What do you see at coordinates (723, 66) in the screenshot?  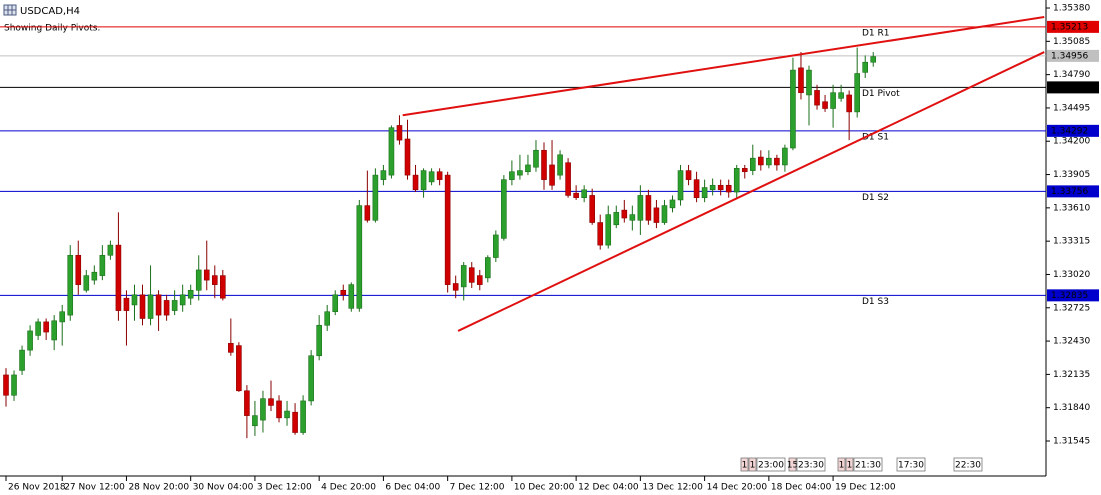 I see `trend-line` at bounding box center [723, 66].